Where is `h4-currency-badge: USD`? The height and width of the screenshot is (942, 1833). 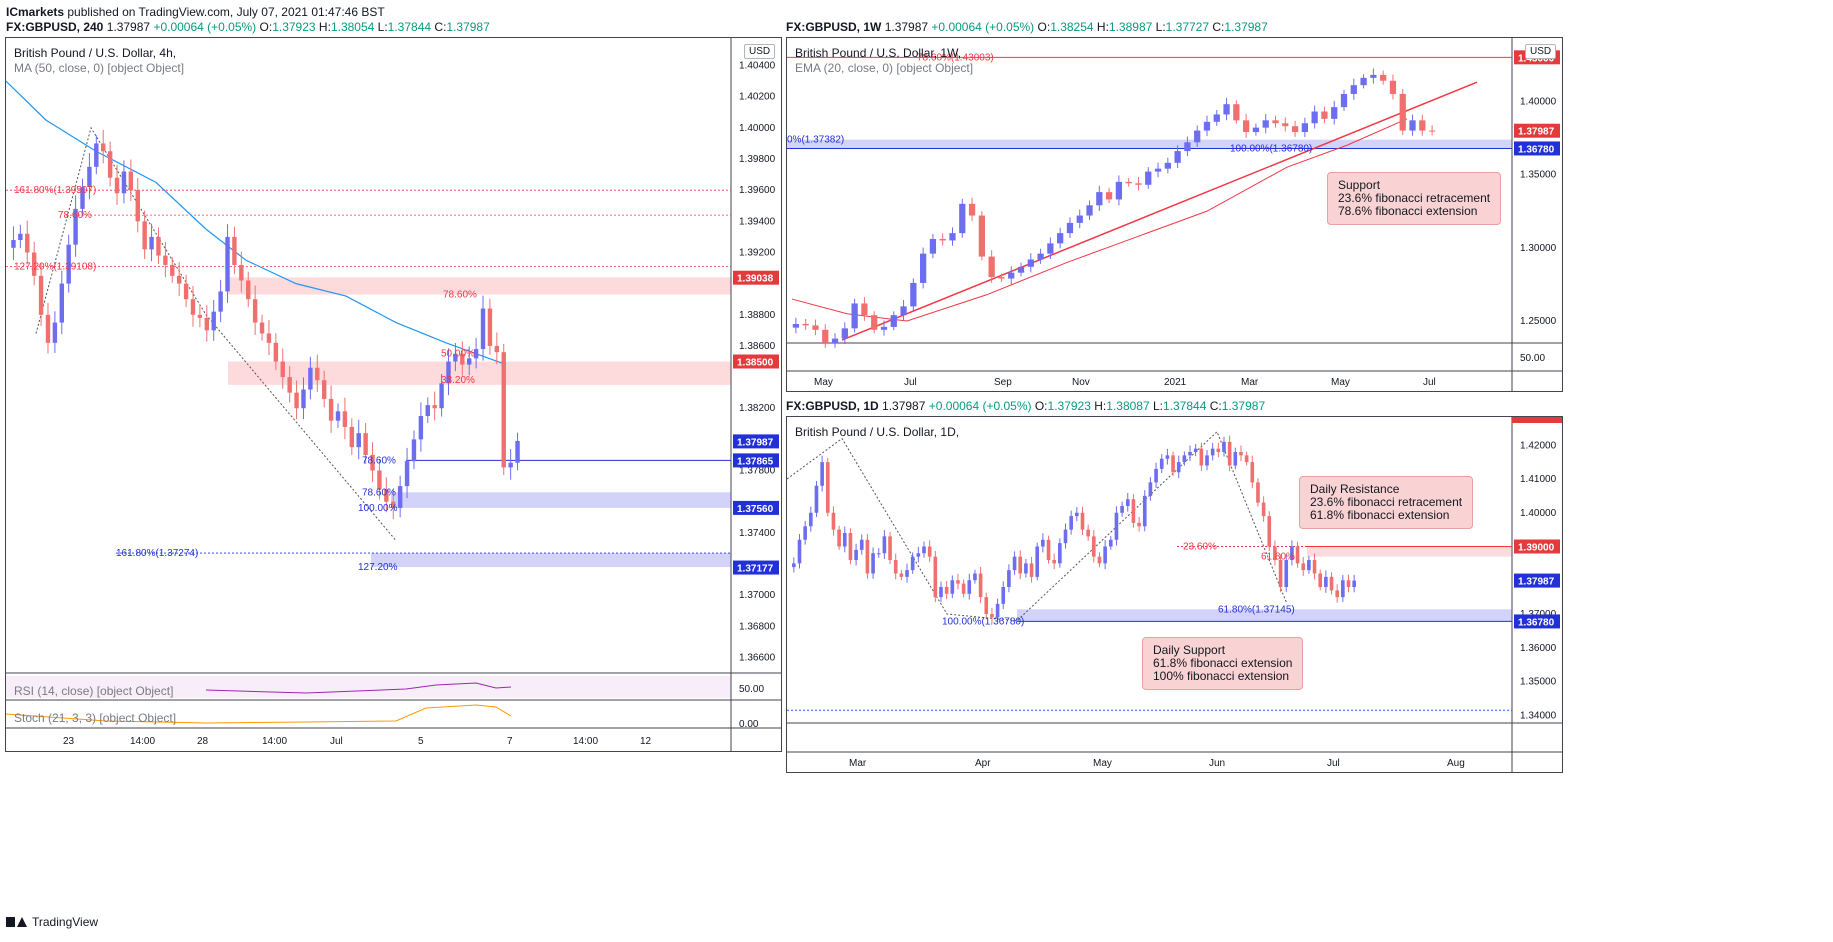
h4-currency-badge: USD is located at coordinates (760, 51).